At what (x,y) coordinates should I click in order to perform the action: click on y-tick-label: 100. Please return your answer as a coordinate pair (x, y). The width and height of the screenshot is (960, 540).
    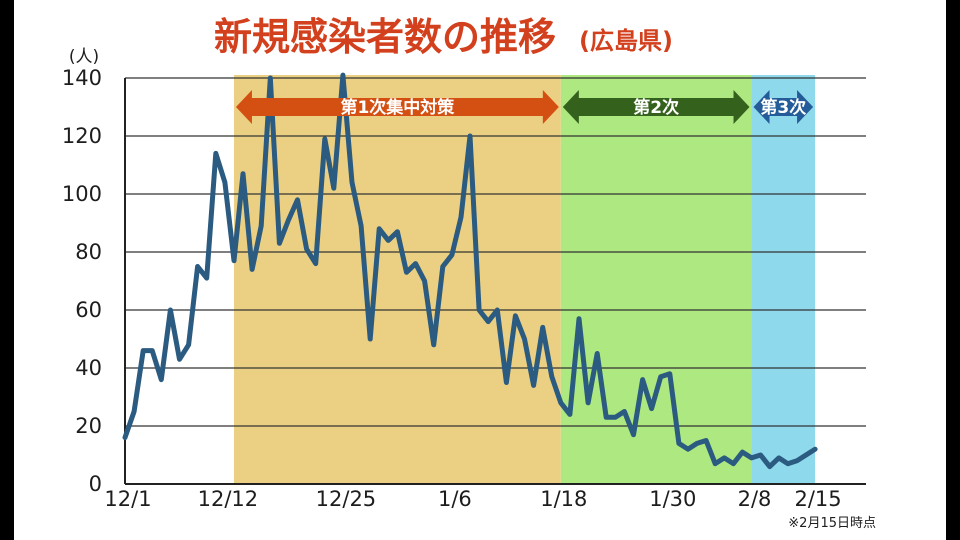
    Looking at the image, I should click on (82, 194).